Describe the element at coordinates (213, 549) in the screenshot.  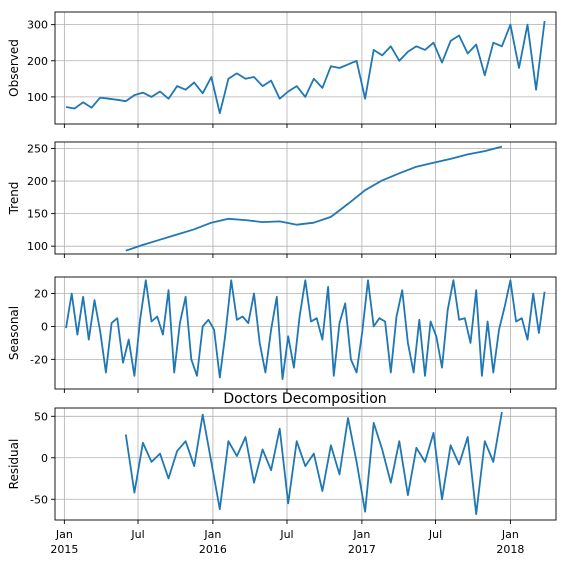
I see `x-tick-year-label: 2016` at that location.